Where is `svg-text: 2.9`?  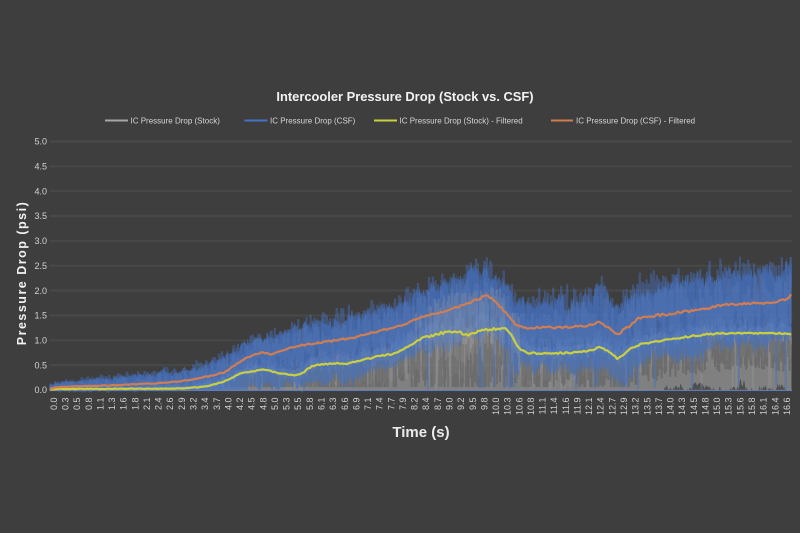 svg-text: 2.9 is located at coordinates (182, 404).